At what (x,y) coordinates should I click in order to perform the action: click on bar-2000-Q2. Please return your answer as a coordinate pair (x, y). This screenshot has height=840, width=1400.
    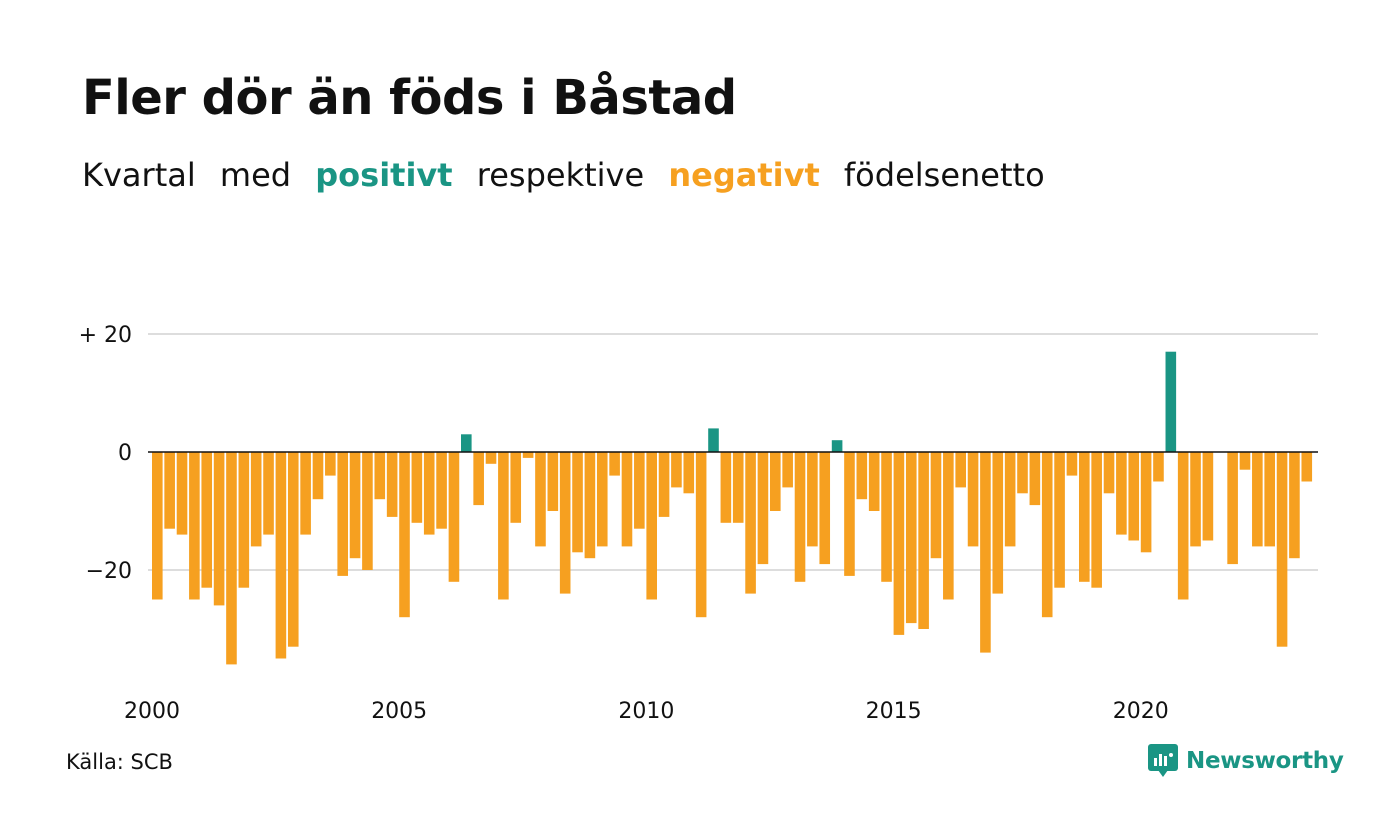
    Looking at the image, I should click on (169, 490).